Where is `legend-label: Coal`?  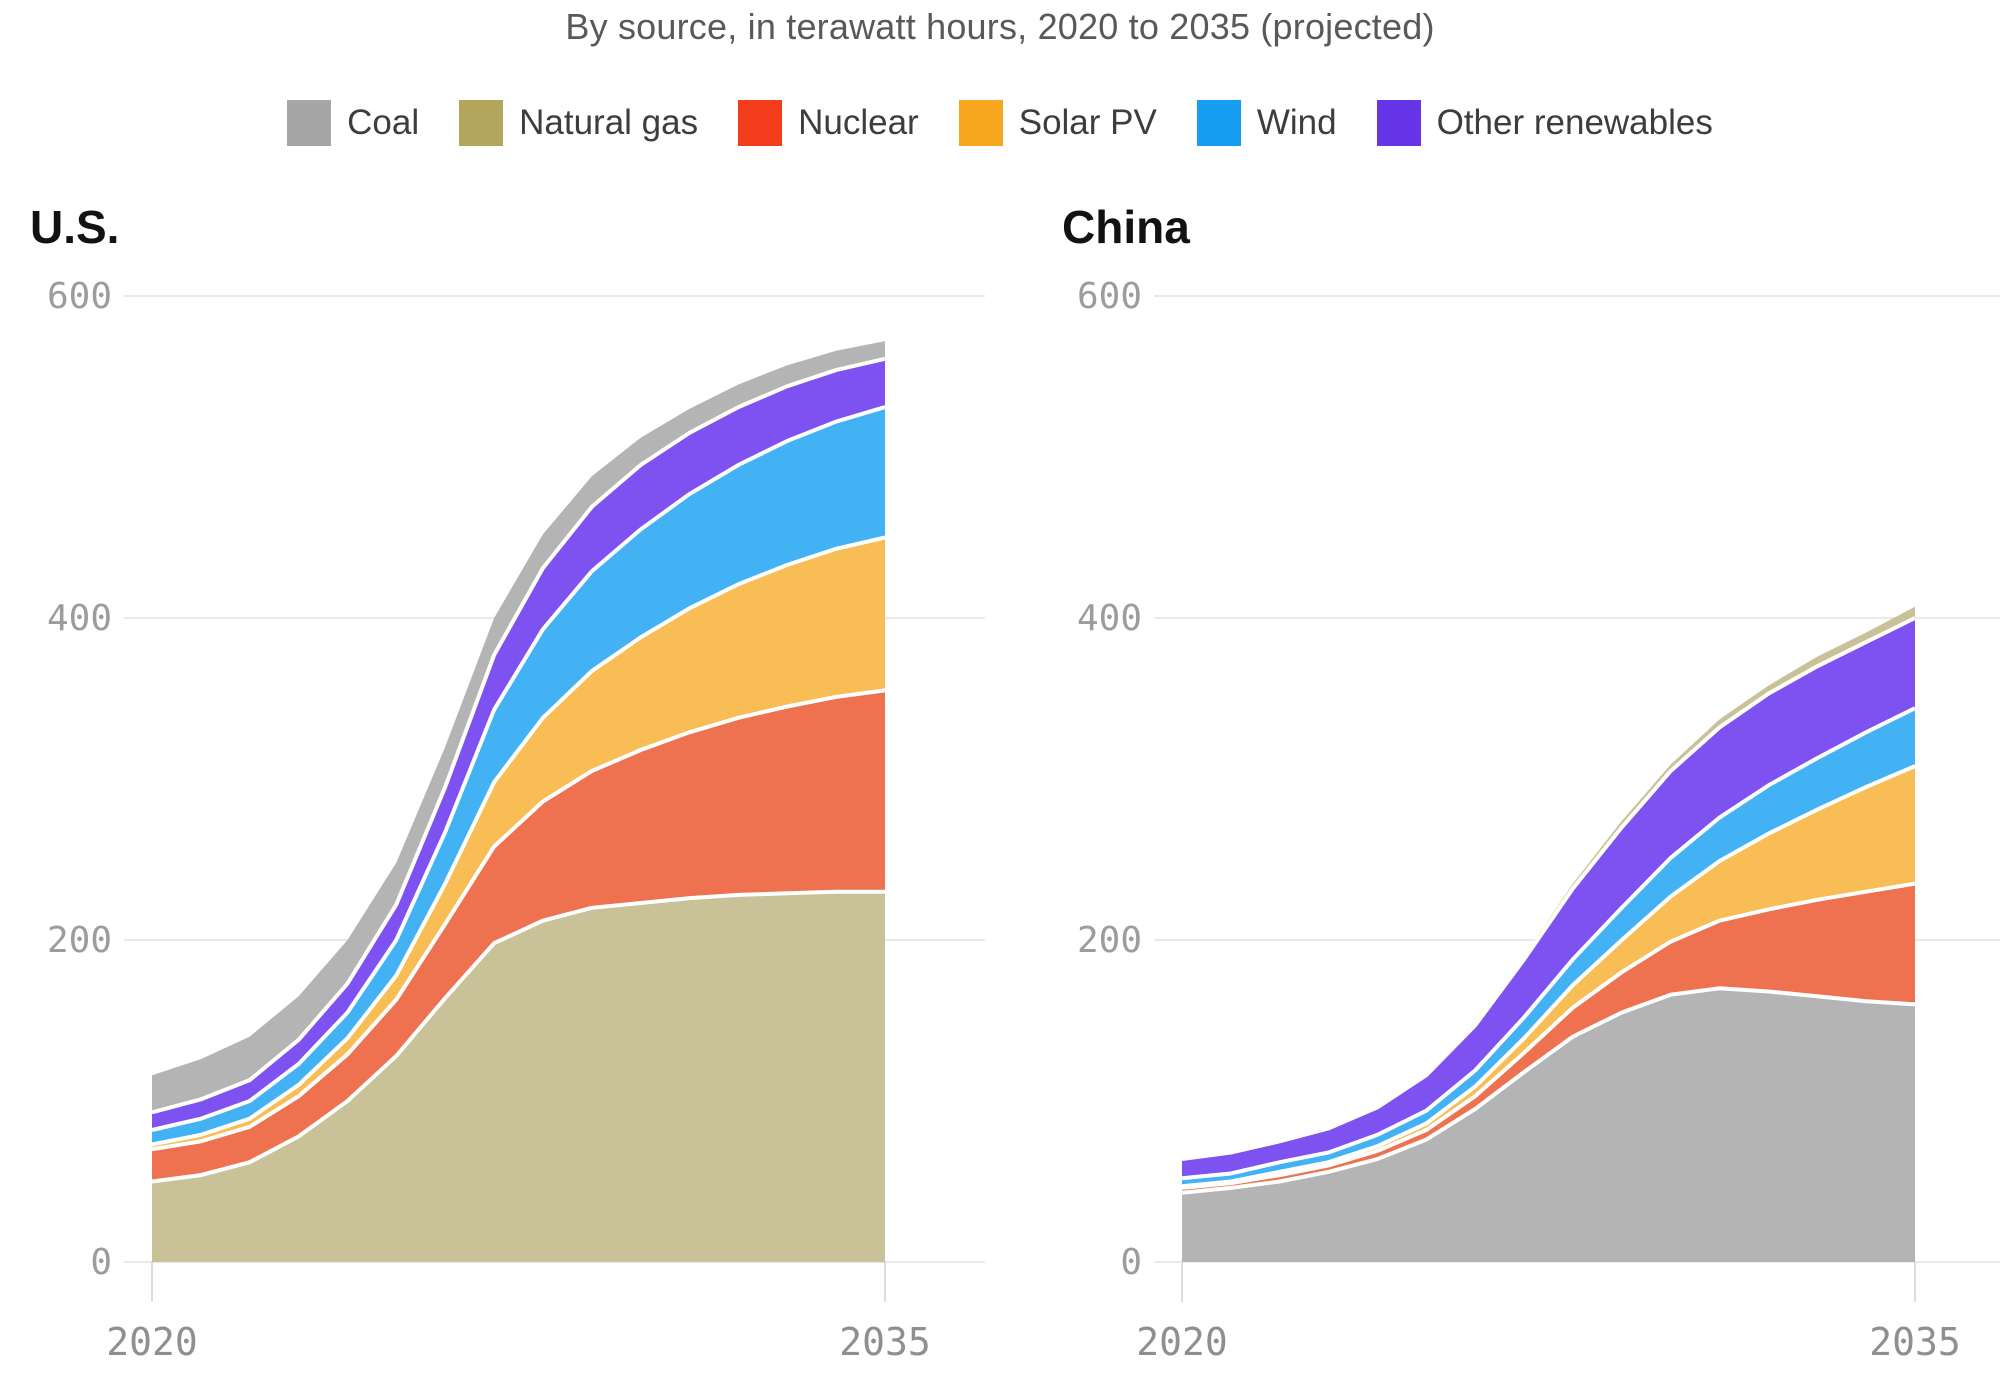 legend-label: Coal is located at coordinates (383, 122).